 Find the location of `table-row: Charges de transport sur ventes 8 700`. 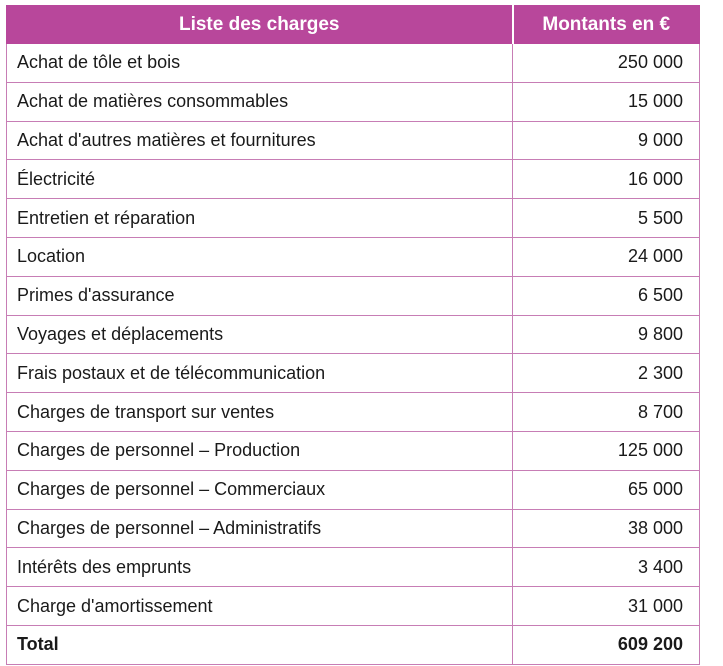

table-row: Charges de transport sur ventes 8 700 is located at coordinates (353, 412).